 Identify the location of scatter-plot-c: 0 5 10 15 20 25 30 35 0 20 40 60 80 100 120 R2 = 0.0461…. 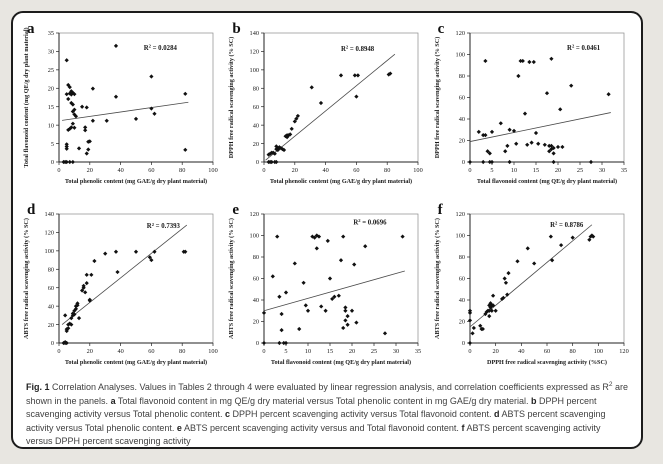
(530, 107).